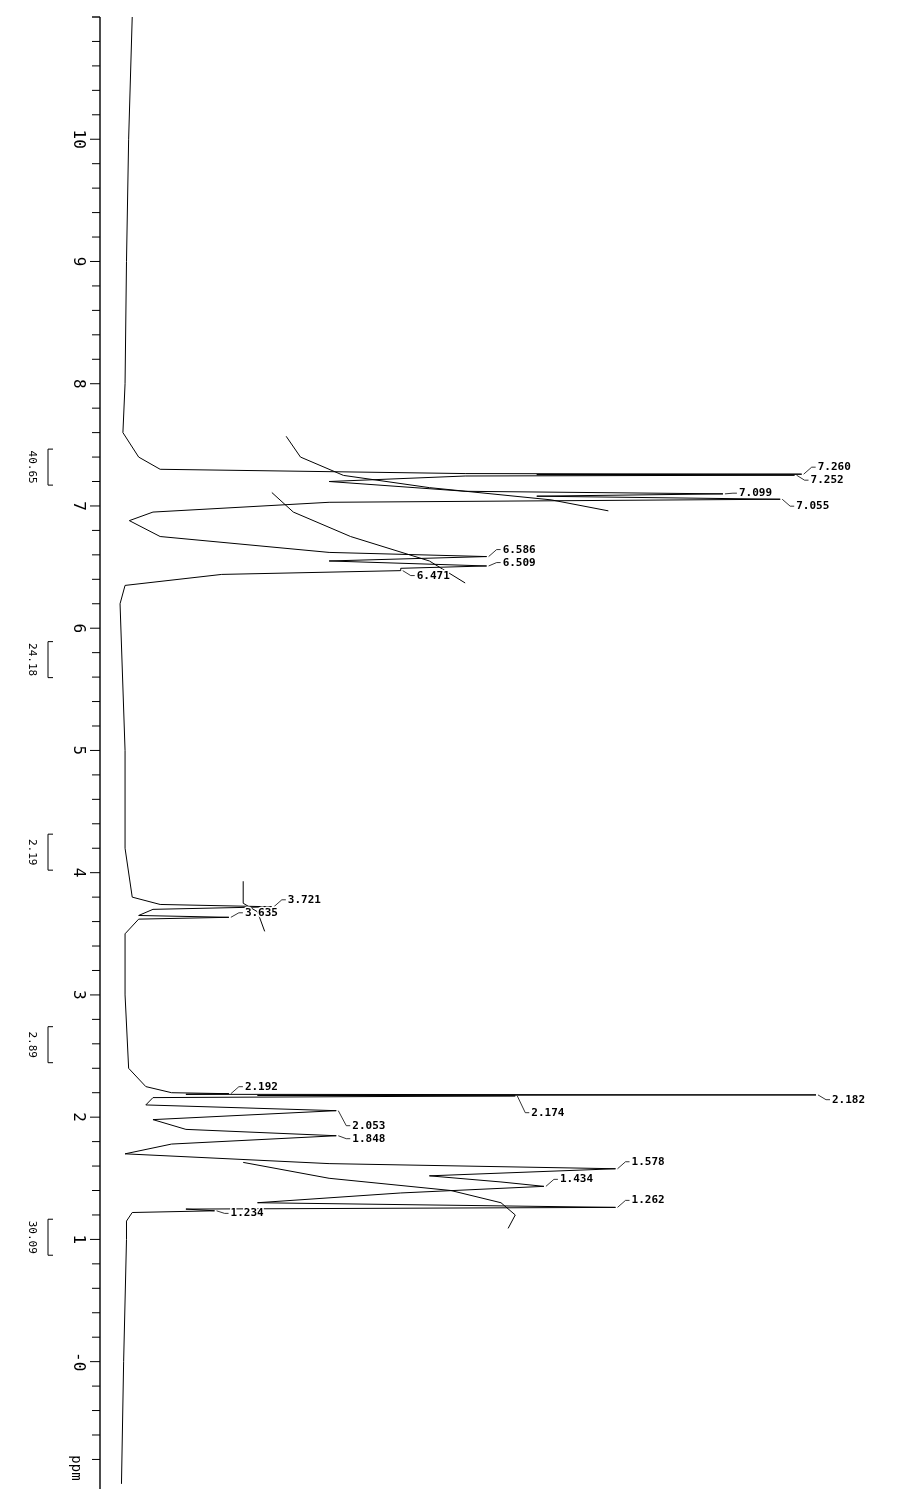  What do you see at coordinates (77, 1468) in the screenshot?
I see `y-axis-title: ppm` at bounding box center [77, 1468].